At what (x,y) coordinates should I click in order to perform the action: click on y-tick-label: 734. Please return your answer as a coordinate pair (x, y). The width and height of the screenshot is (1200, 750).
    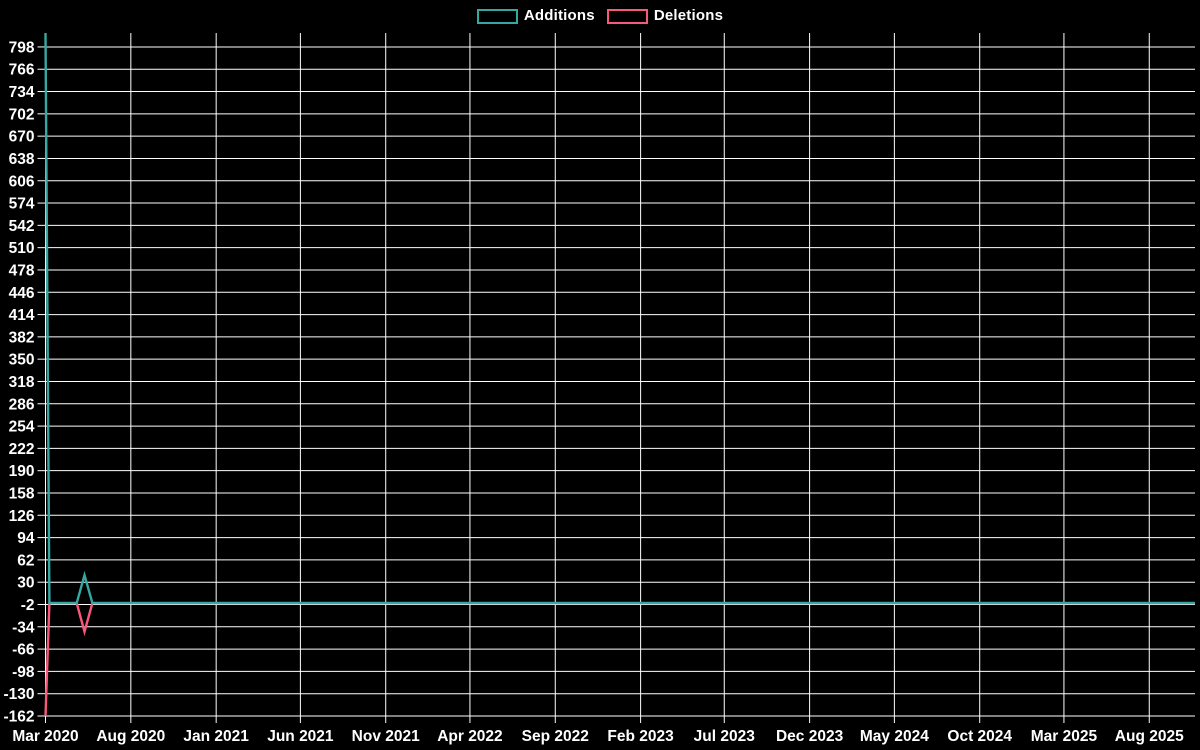
    Looking at the image, I should click on (22, 92).